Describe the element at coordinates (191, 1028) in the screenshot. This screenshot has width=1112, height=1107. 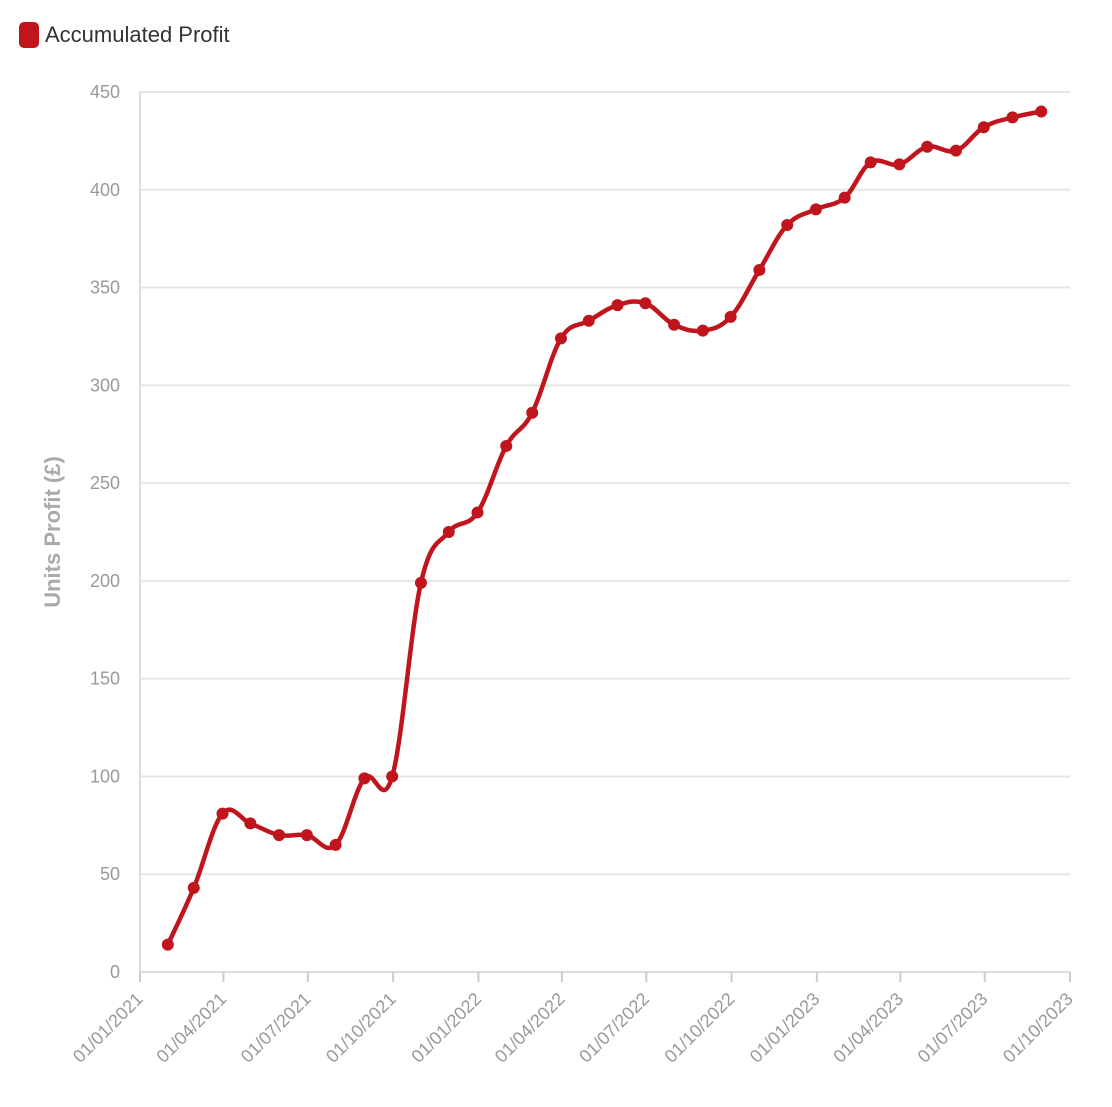
I see `x-tick-label: 01/04/2021` at that location.